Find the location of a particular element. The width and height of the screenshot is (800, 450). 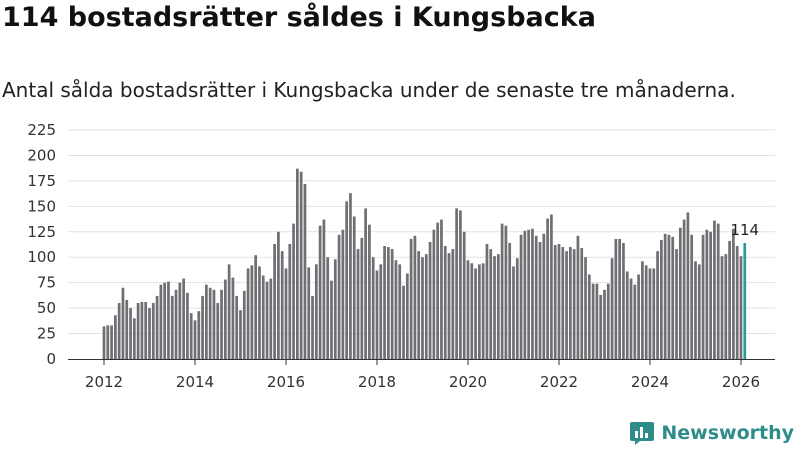

y-tick-label: 175 is located at coordinates (41, 181).